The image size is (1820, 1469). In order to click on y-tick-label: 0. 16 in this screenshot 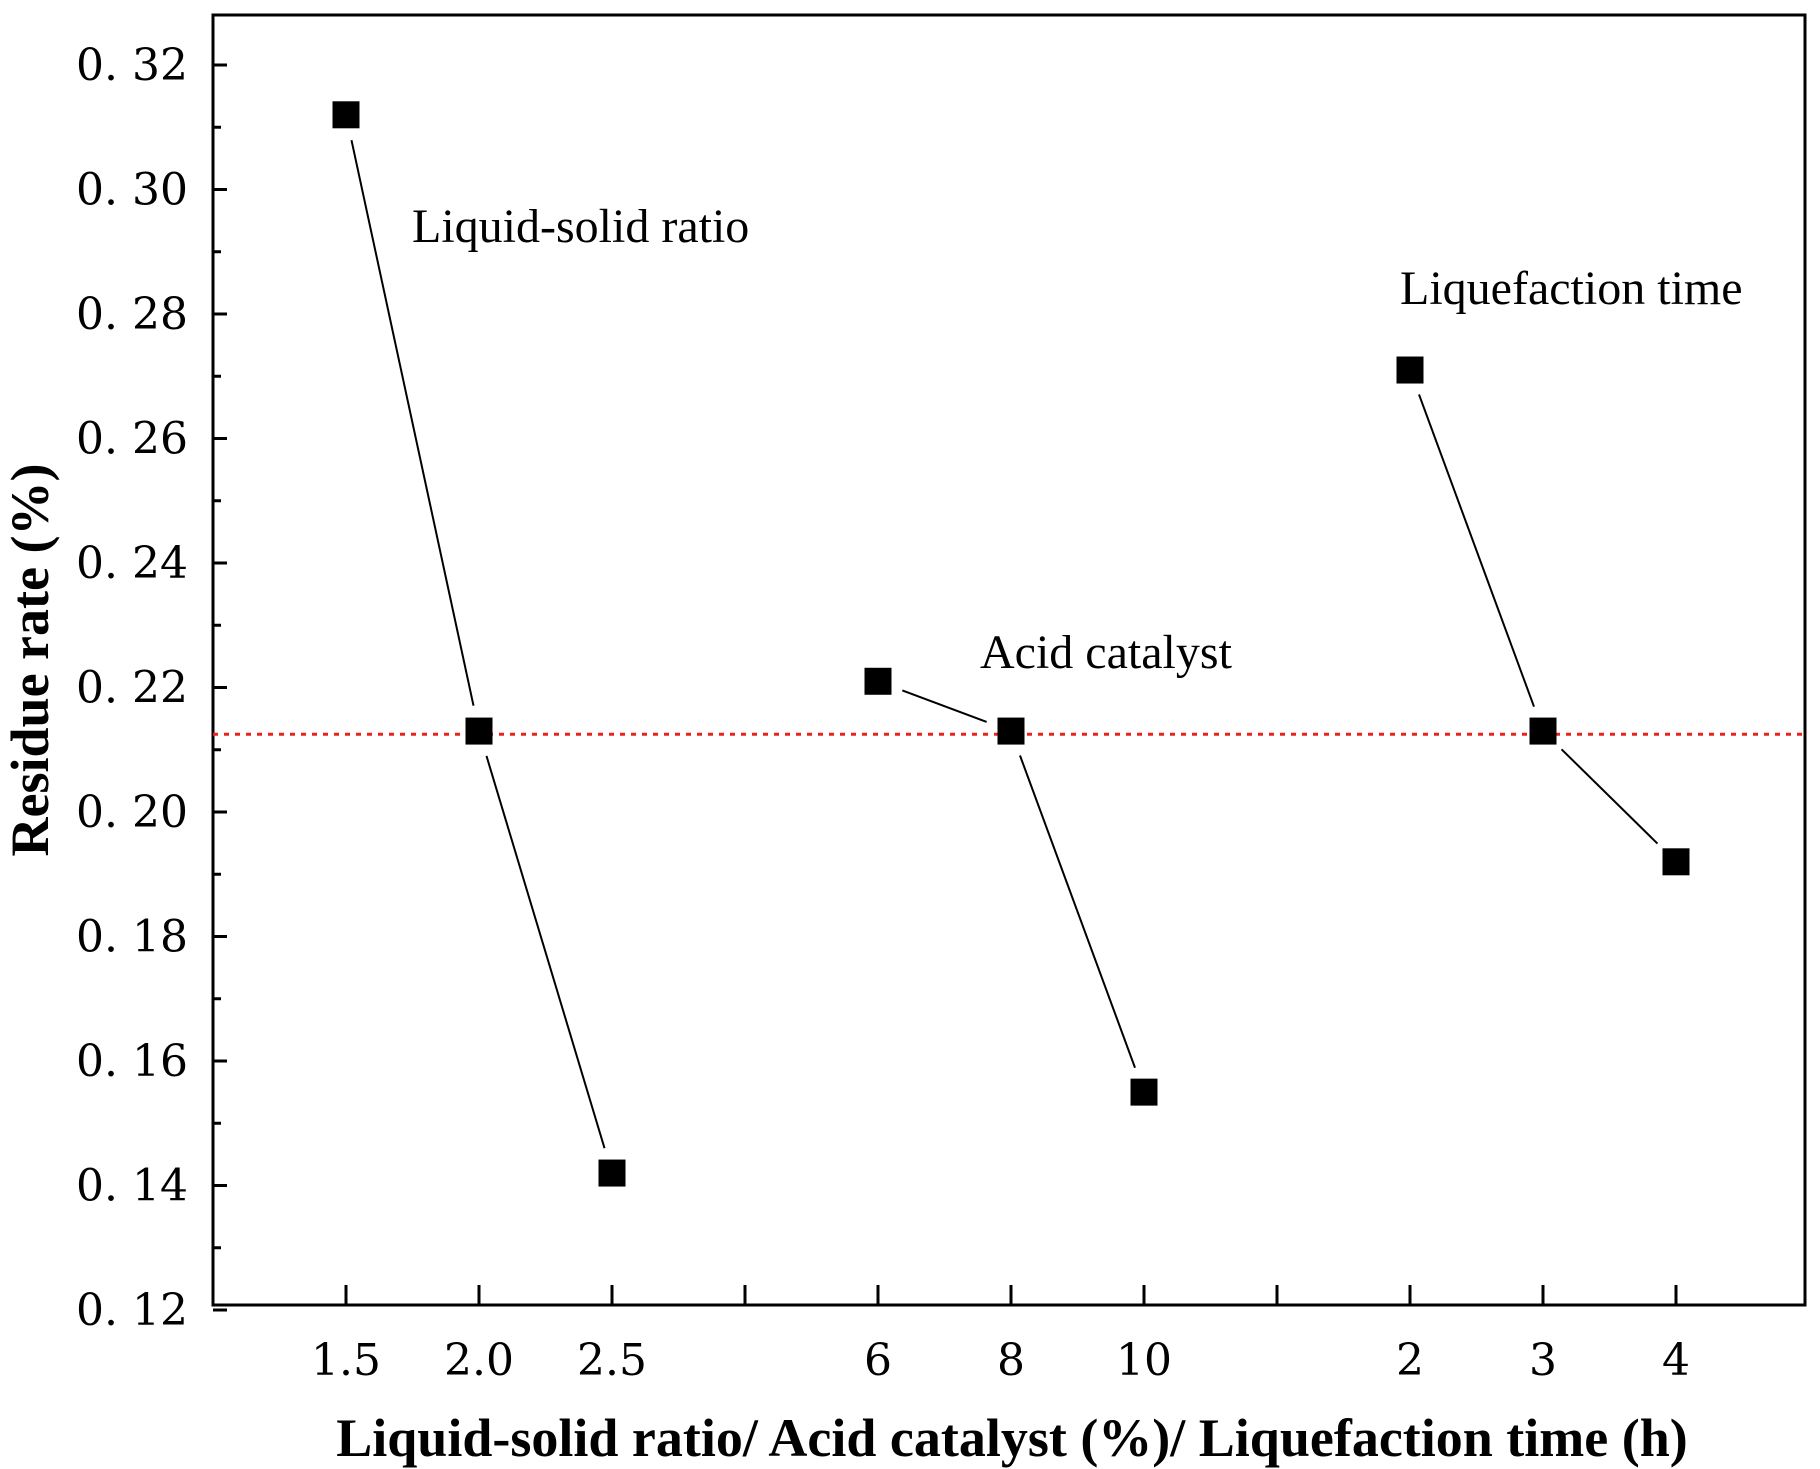, I will do `click(132, 1061)`.